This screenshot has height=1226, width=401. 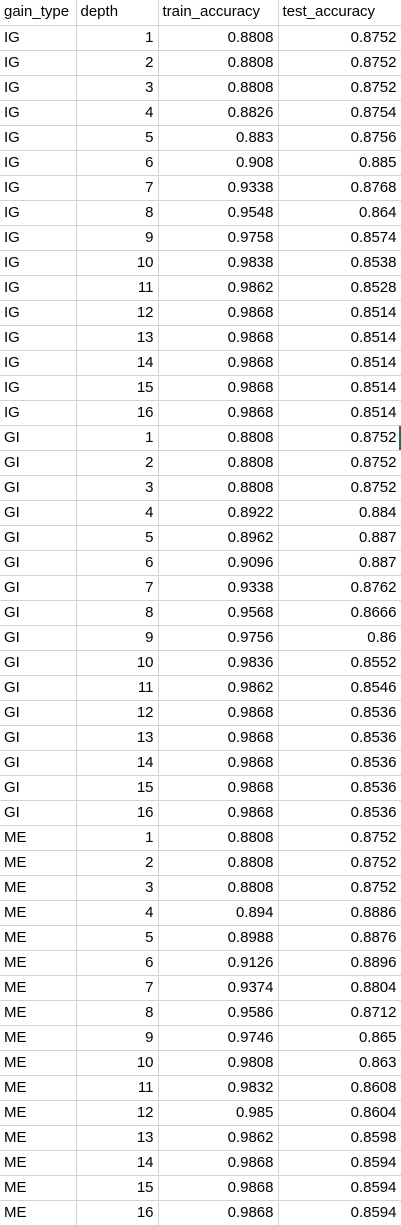 What do you see at coordinates (117, 288) in the screenshot?
I see `depth-cell: 11` at bounding box center [117, 288].